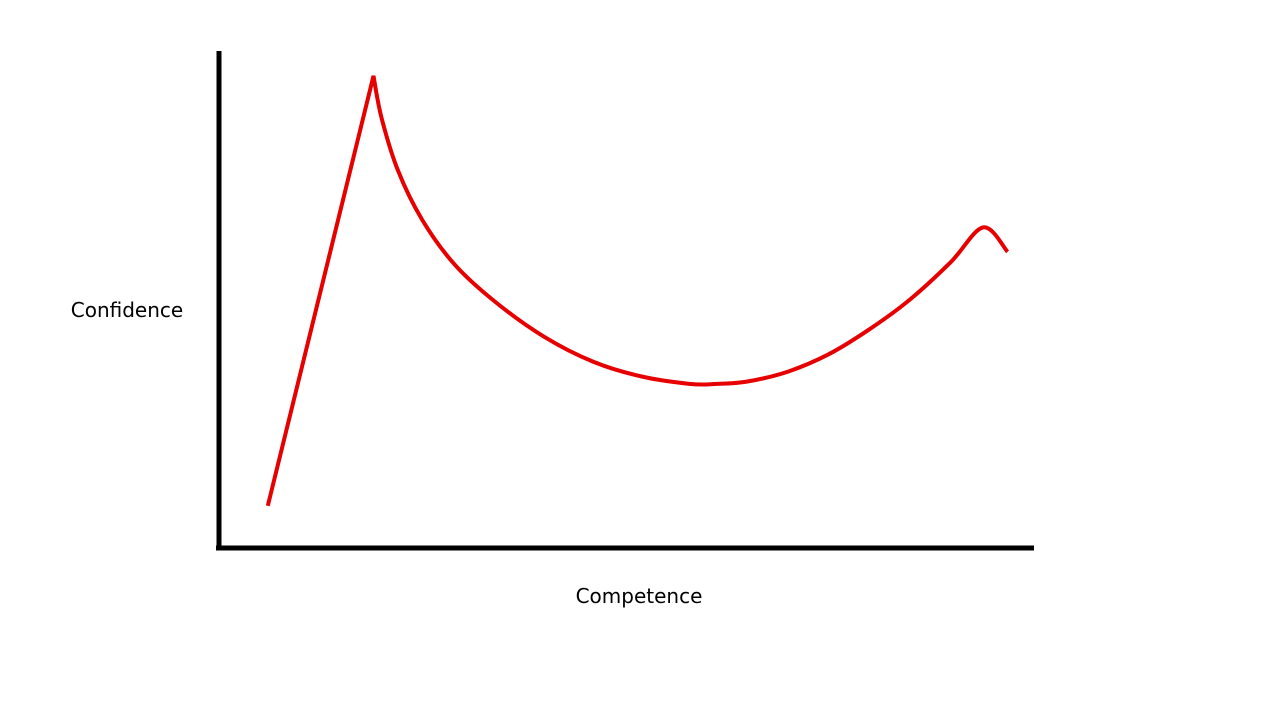  What do you see at coordinates (639, 596) in the screenshot?
I see `x-axis-label: Competence` at bounding box center [639, 596].